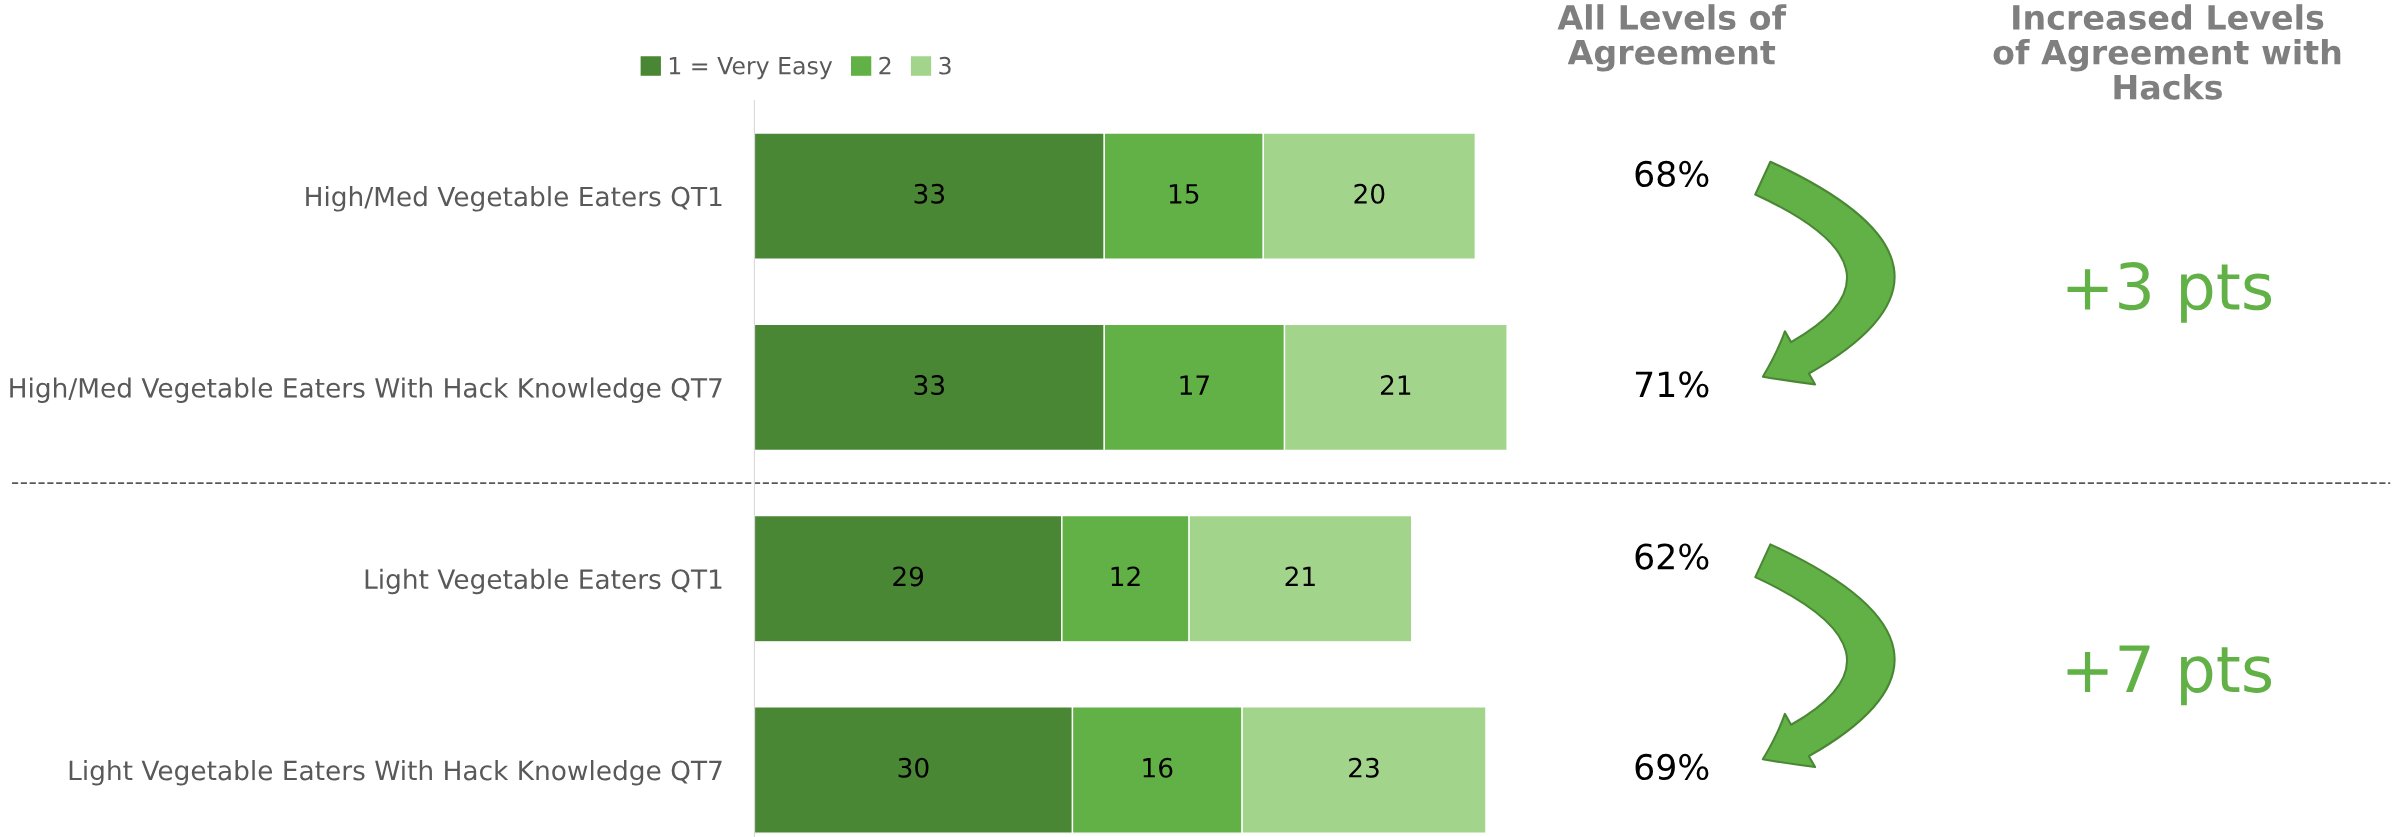 This screenshot has width=2395, height=837. What do you see at coordinates (1672, 38) in the screenshot?
I see `text: All Levels of Agreement` at bounding box center [1672, 38].